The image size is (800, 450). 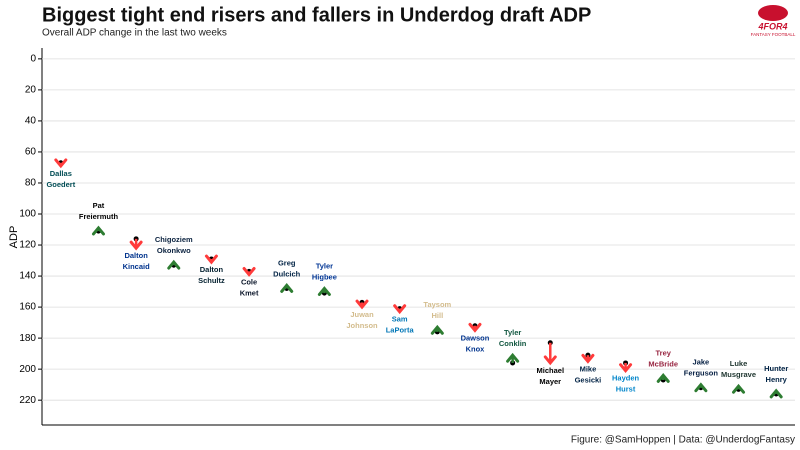 What do you see at coordinates (211, 280) in the screenshot?
I see `player-label: Schultz` at bounding box center [211, 280].